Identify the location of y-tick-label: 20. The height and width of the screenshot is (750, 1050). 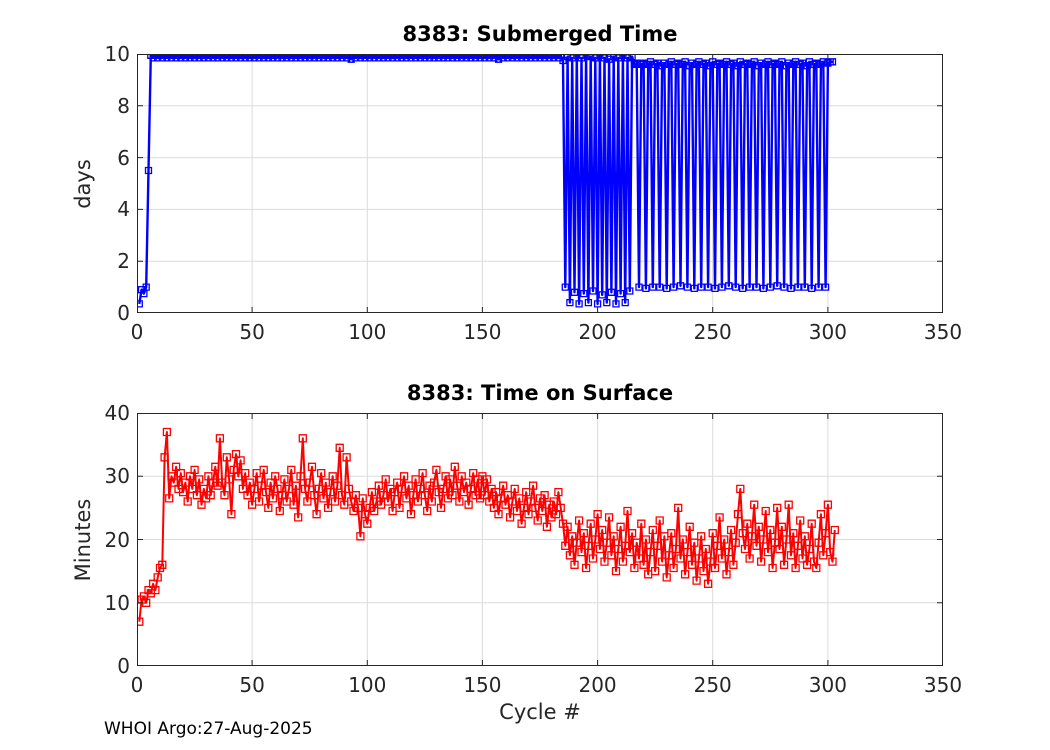
(117, 539).